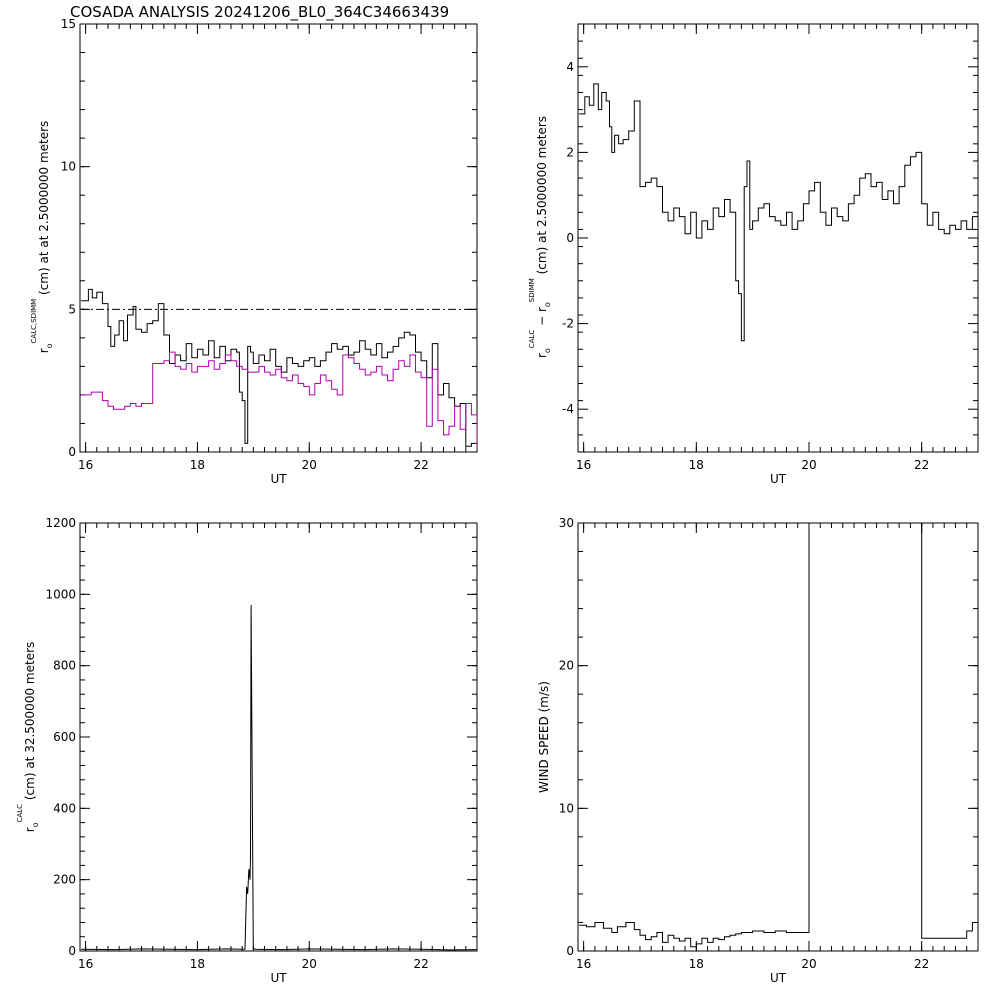 The width and height of the screenshot is (1000, 1000). What do you see at coordinates (279, 400) in the screenshot?
I see `series-line-calc` at bounding box center [279, 400].